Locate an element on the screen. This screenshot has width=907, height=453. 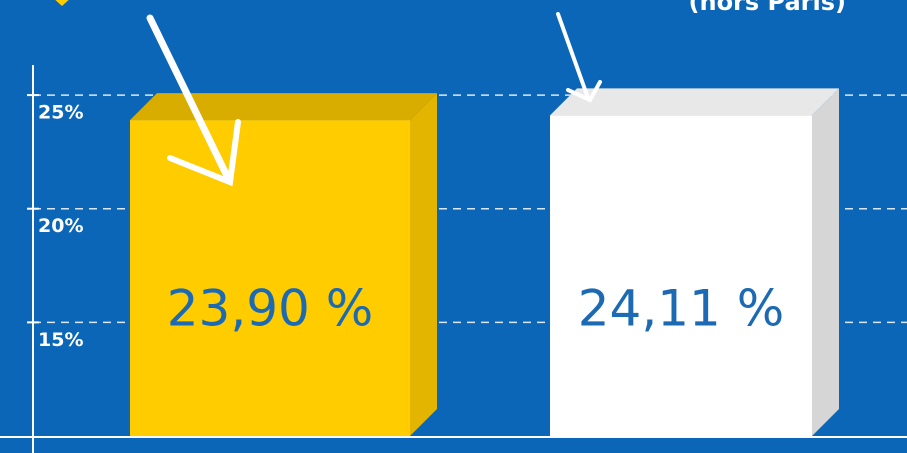
y-tick-label: 15% is located at coordinates (60, 340).